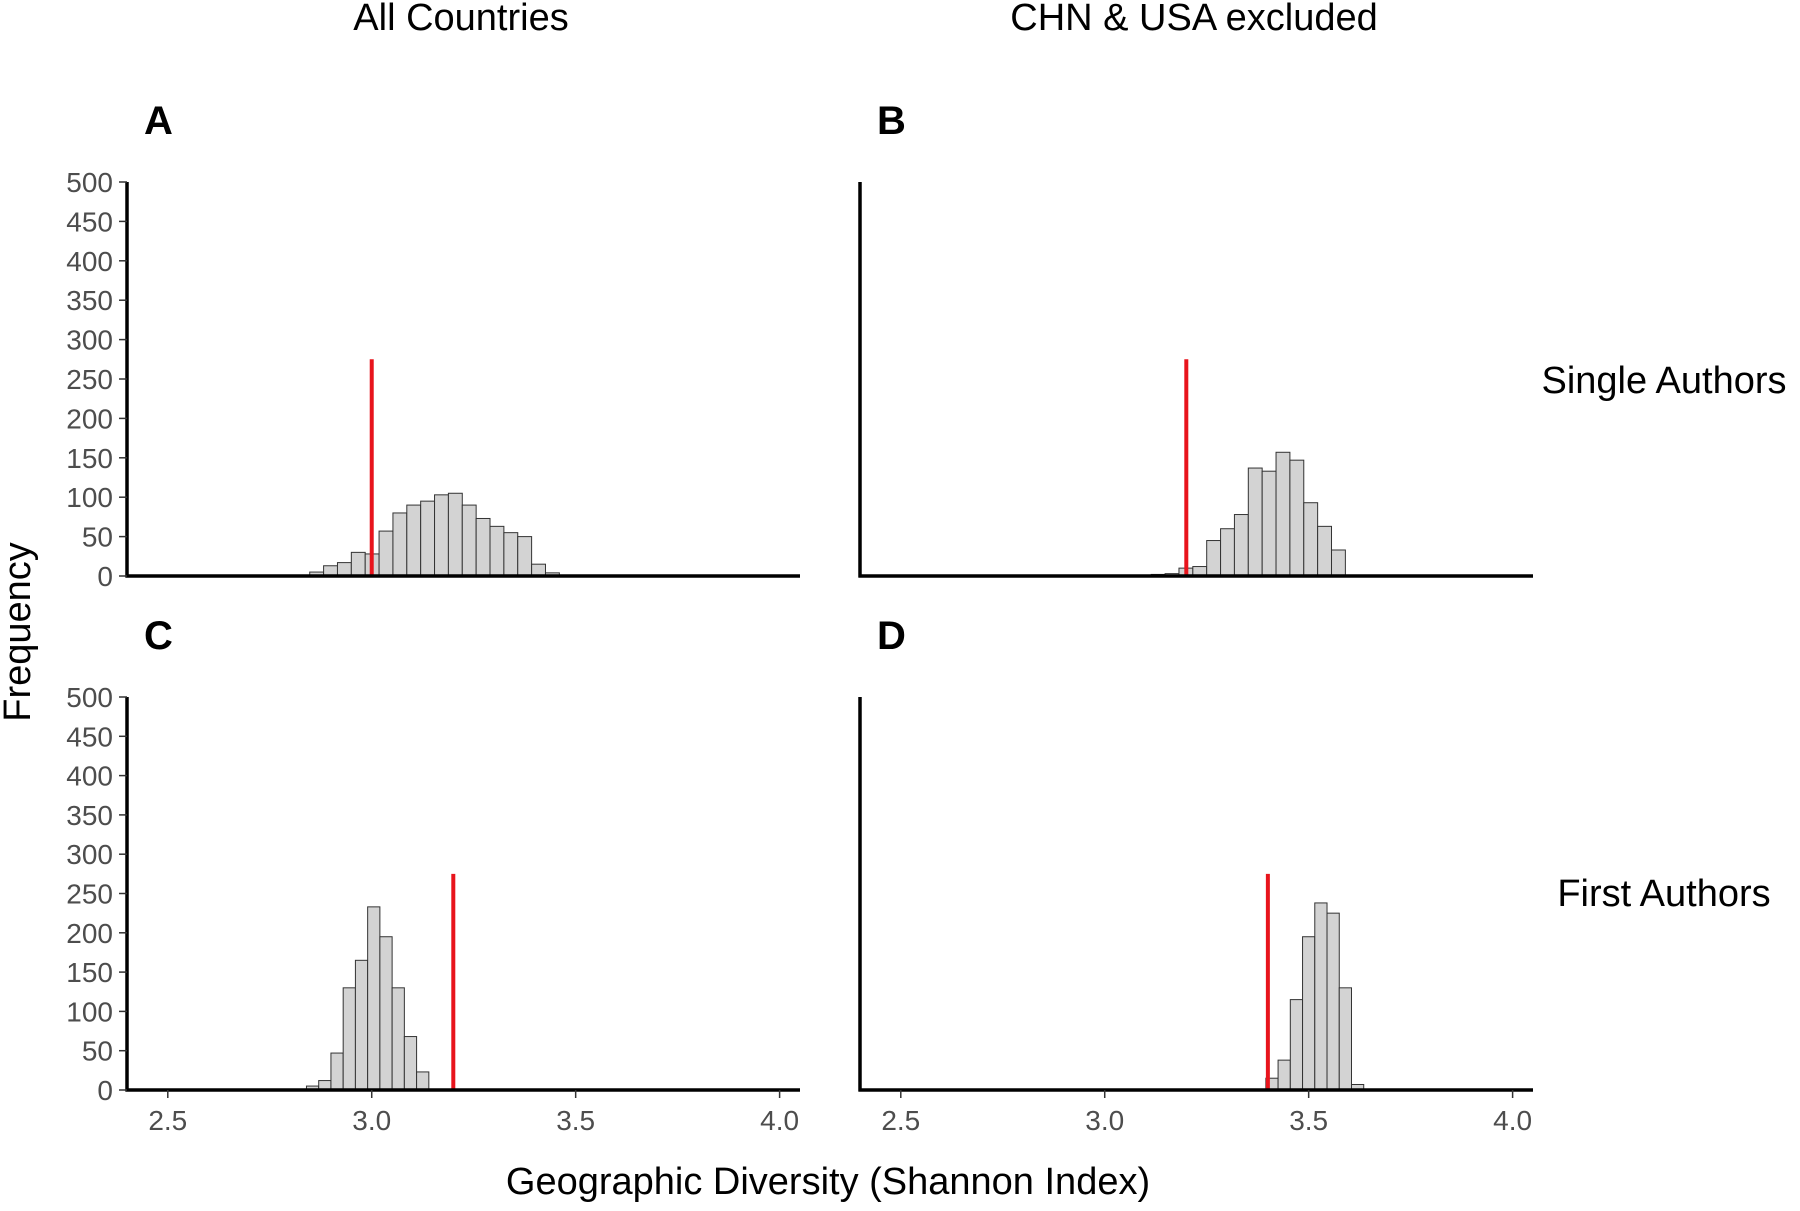 The height and width of the screenshot is (1211, 1800). I want to click on row-title-first-authors: First Authors, so click(1663, 894).